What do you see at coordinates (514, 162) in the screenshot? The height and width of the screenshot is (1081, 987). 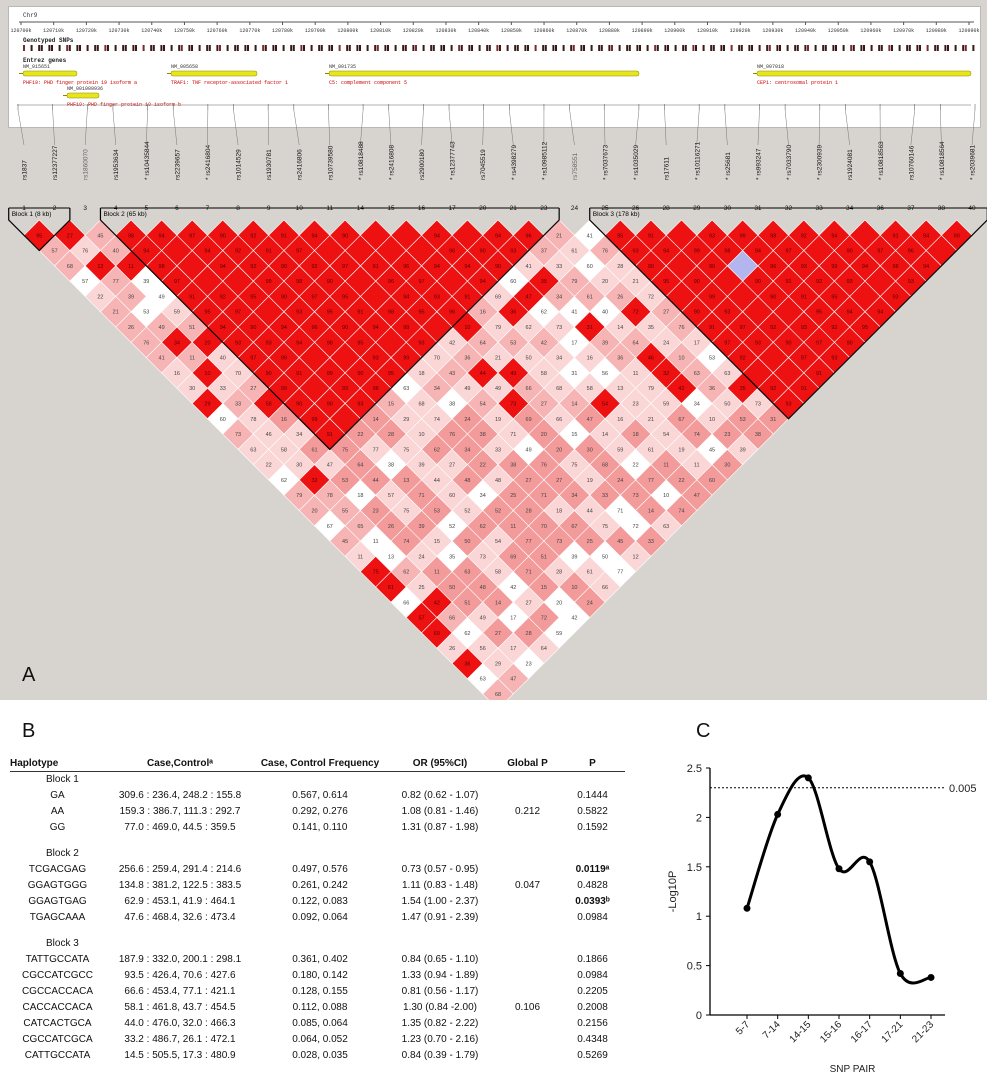 I see `snp-name-label: * rs4398279` at bounding box center [514, 162].